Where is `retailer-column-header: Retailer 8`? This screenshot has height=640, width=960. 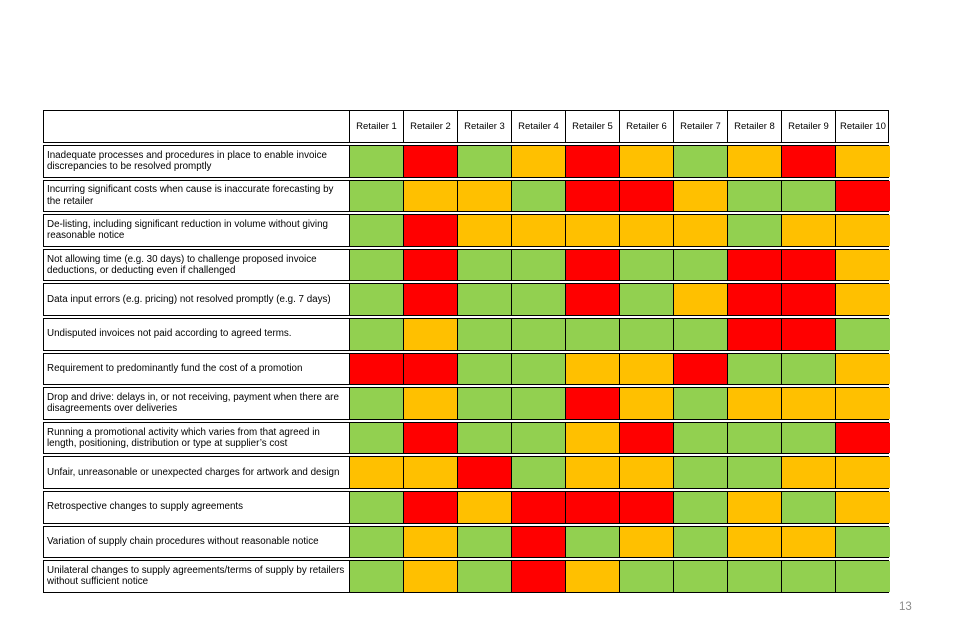
retailer-column-header: Retailer 8 is located at coordinates (755, 126).